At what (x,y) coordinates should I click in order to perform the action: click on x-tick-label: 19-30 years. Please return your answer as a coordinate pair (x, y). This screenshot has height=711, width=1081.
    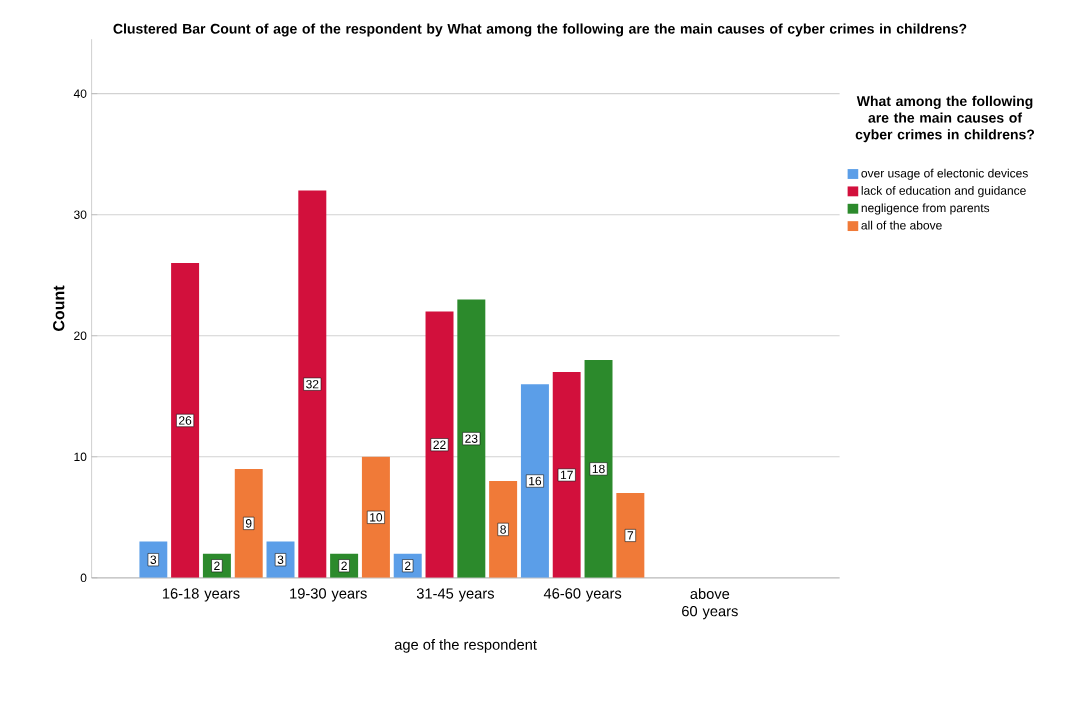
    Looking at the image, I should click on (328, 595).